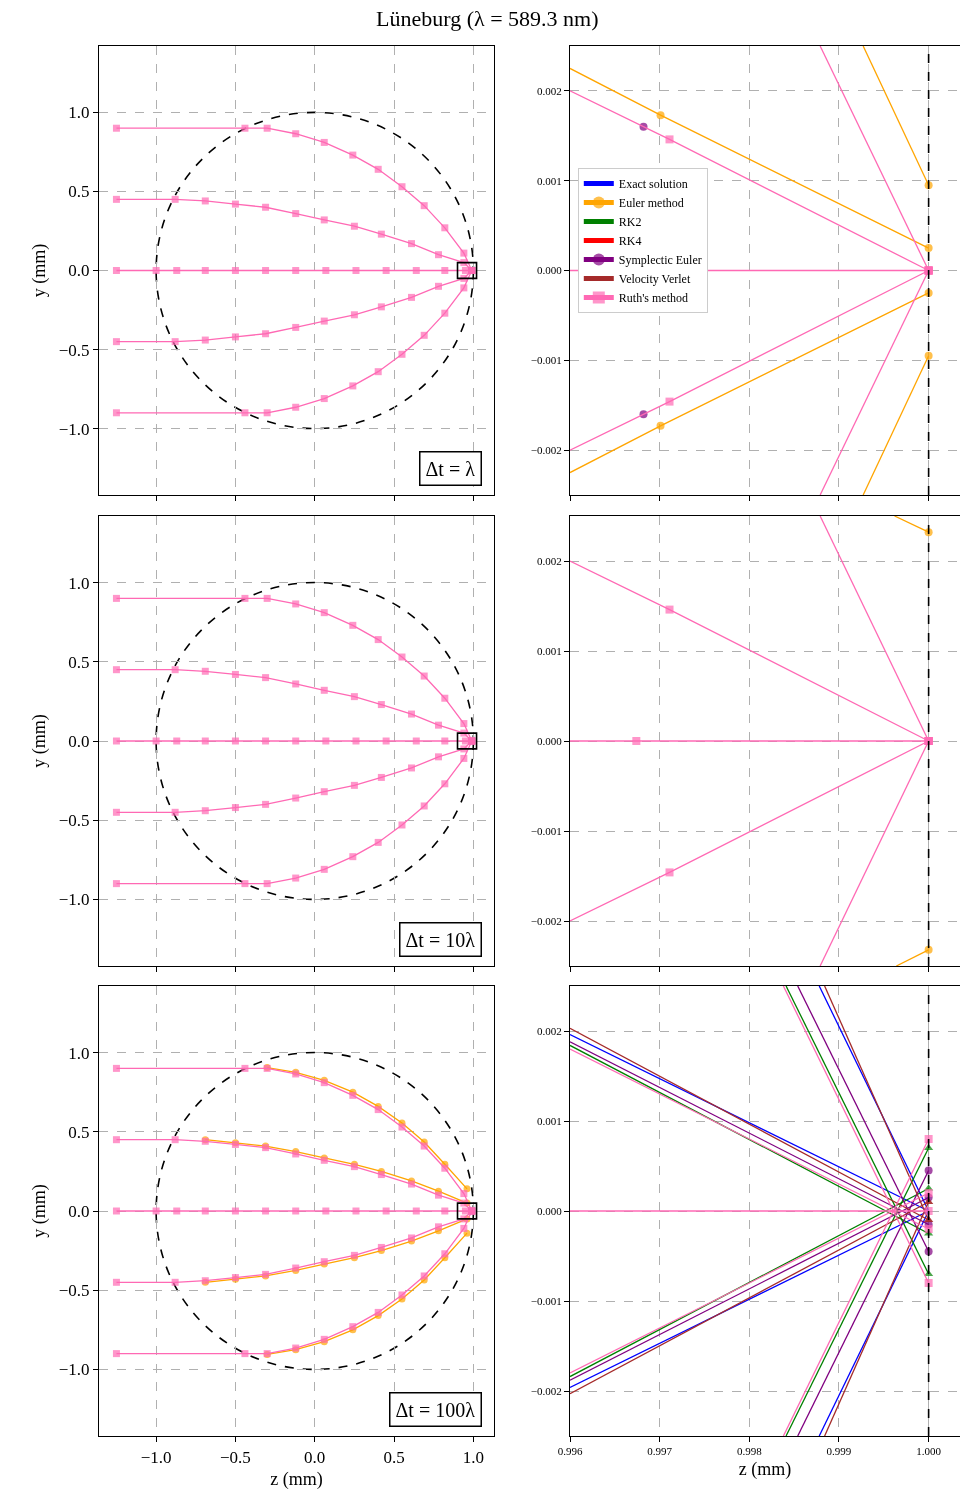 This screenshot has height=1502, width=960. Describe the element at coordinates (440, 939) in the screenshot. I see `annotation: Δt = 10λ` at that location.